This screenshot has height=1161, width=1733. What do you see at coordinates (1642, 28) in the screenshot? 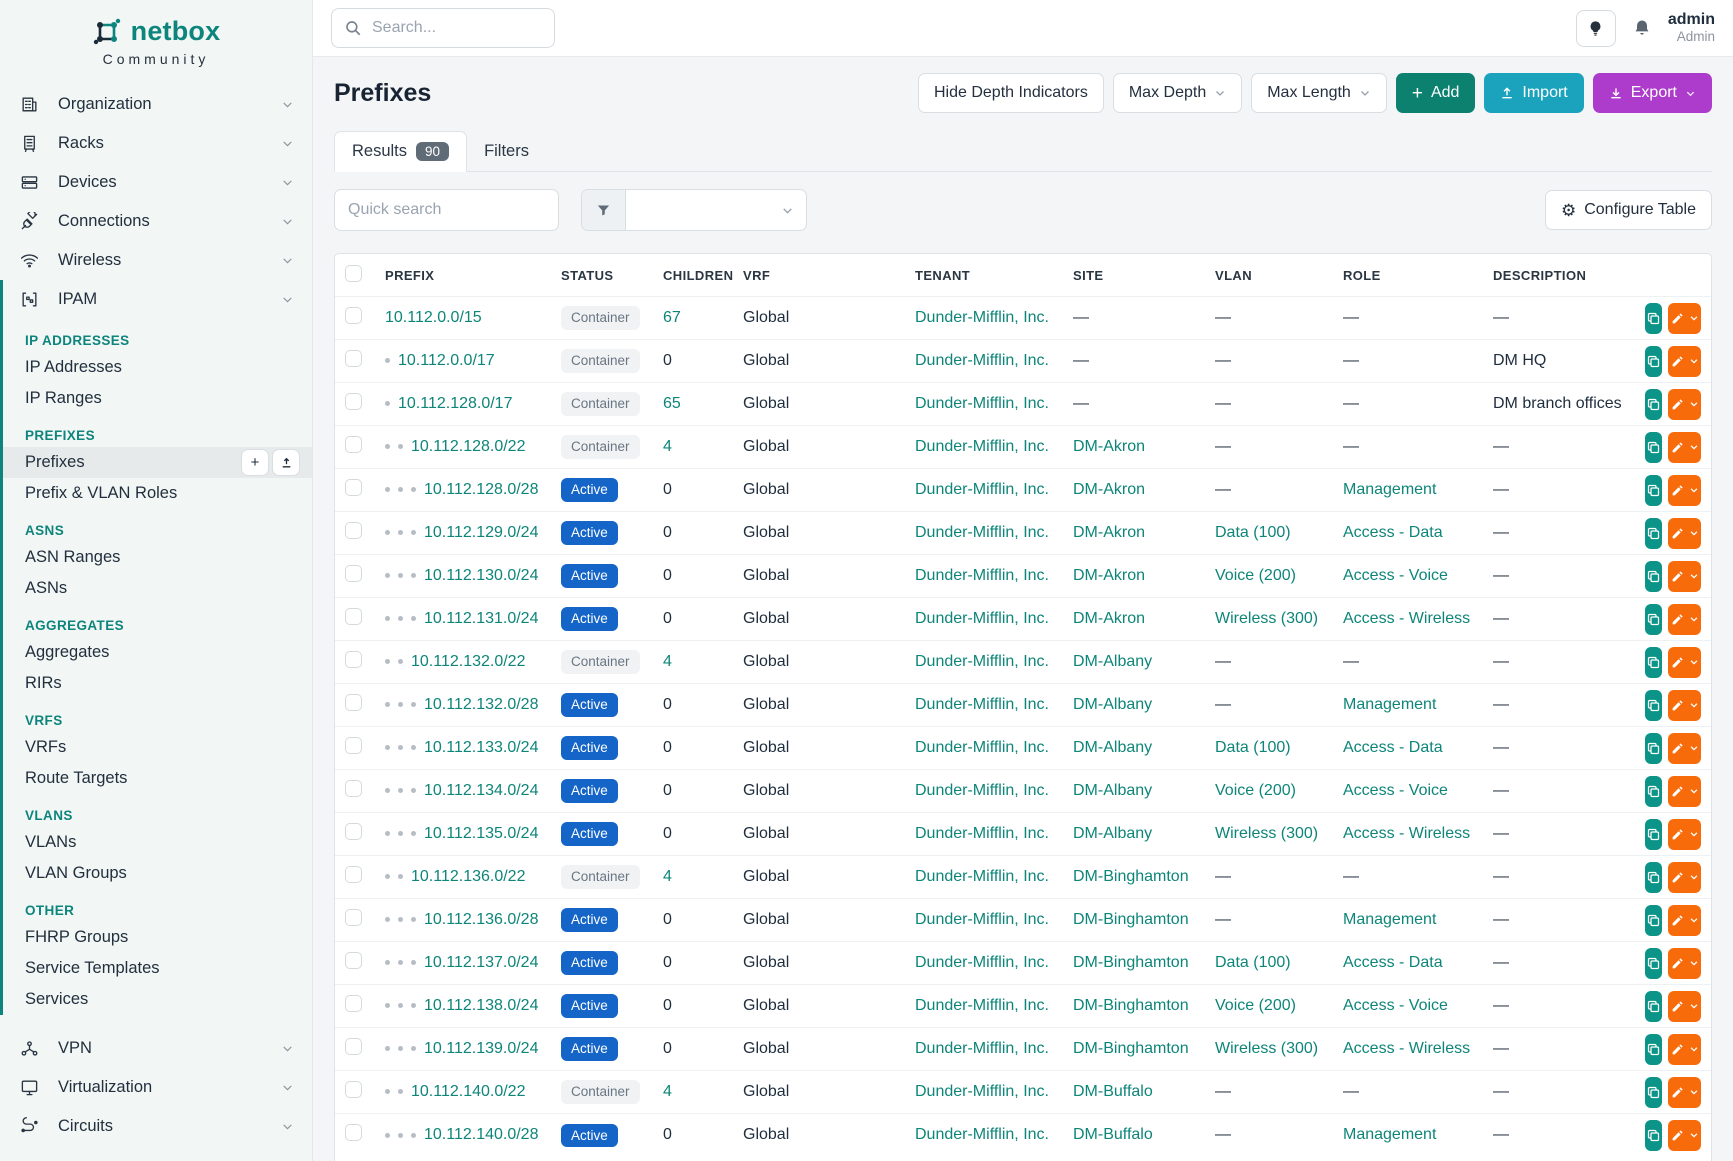
I see `notifications-bell-icon` at bounding box center [1642, 28].